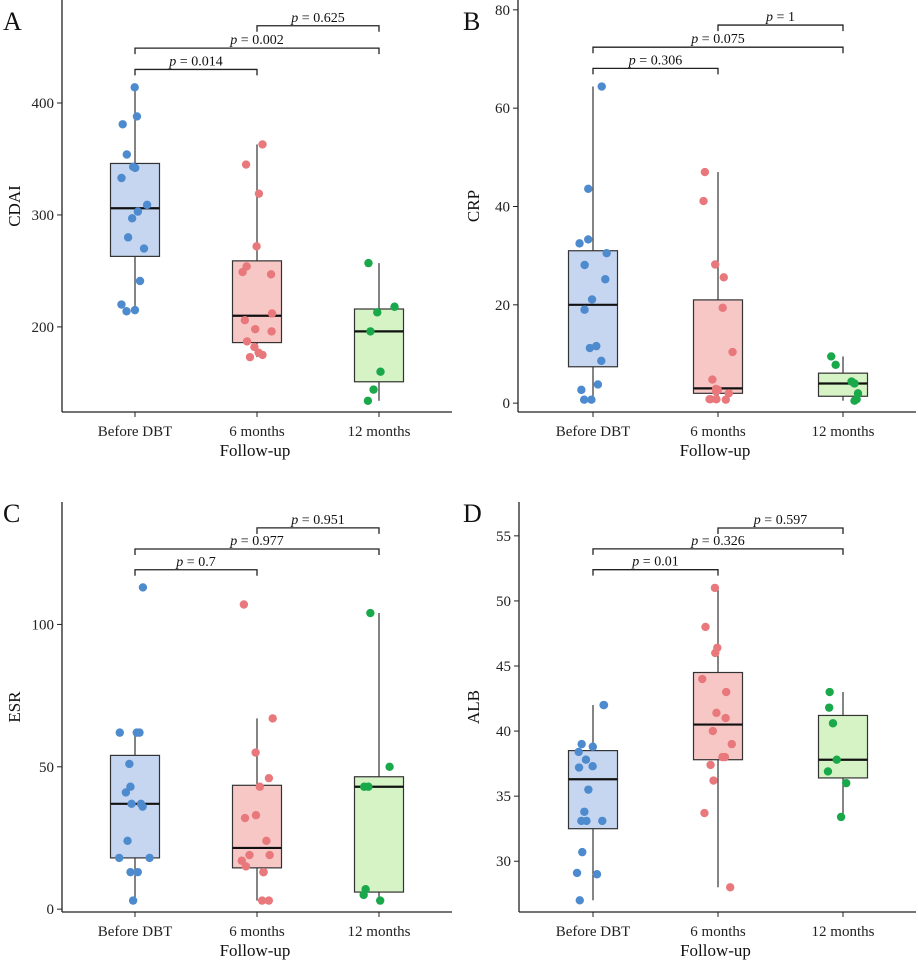  I want to click on panel-label: B, so click(471, 21).